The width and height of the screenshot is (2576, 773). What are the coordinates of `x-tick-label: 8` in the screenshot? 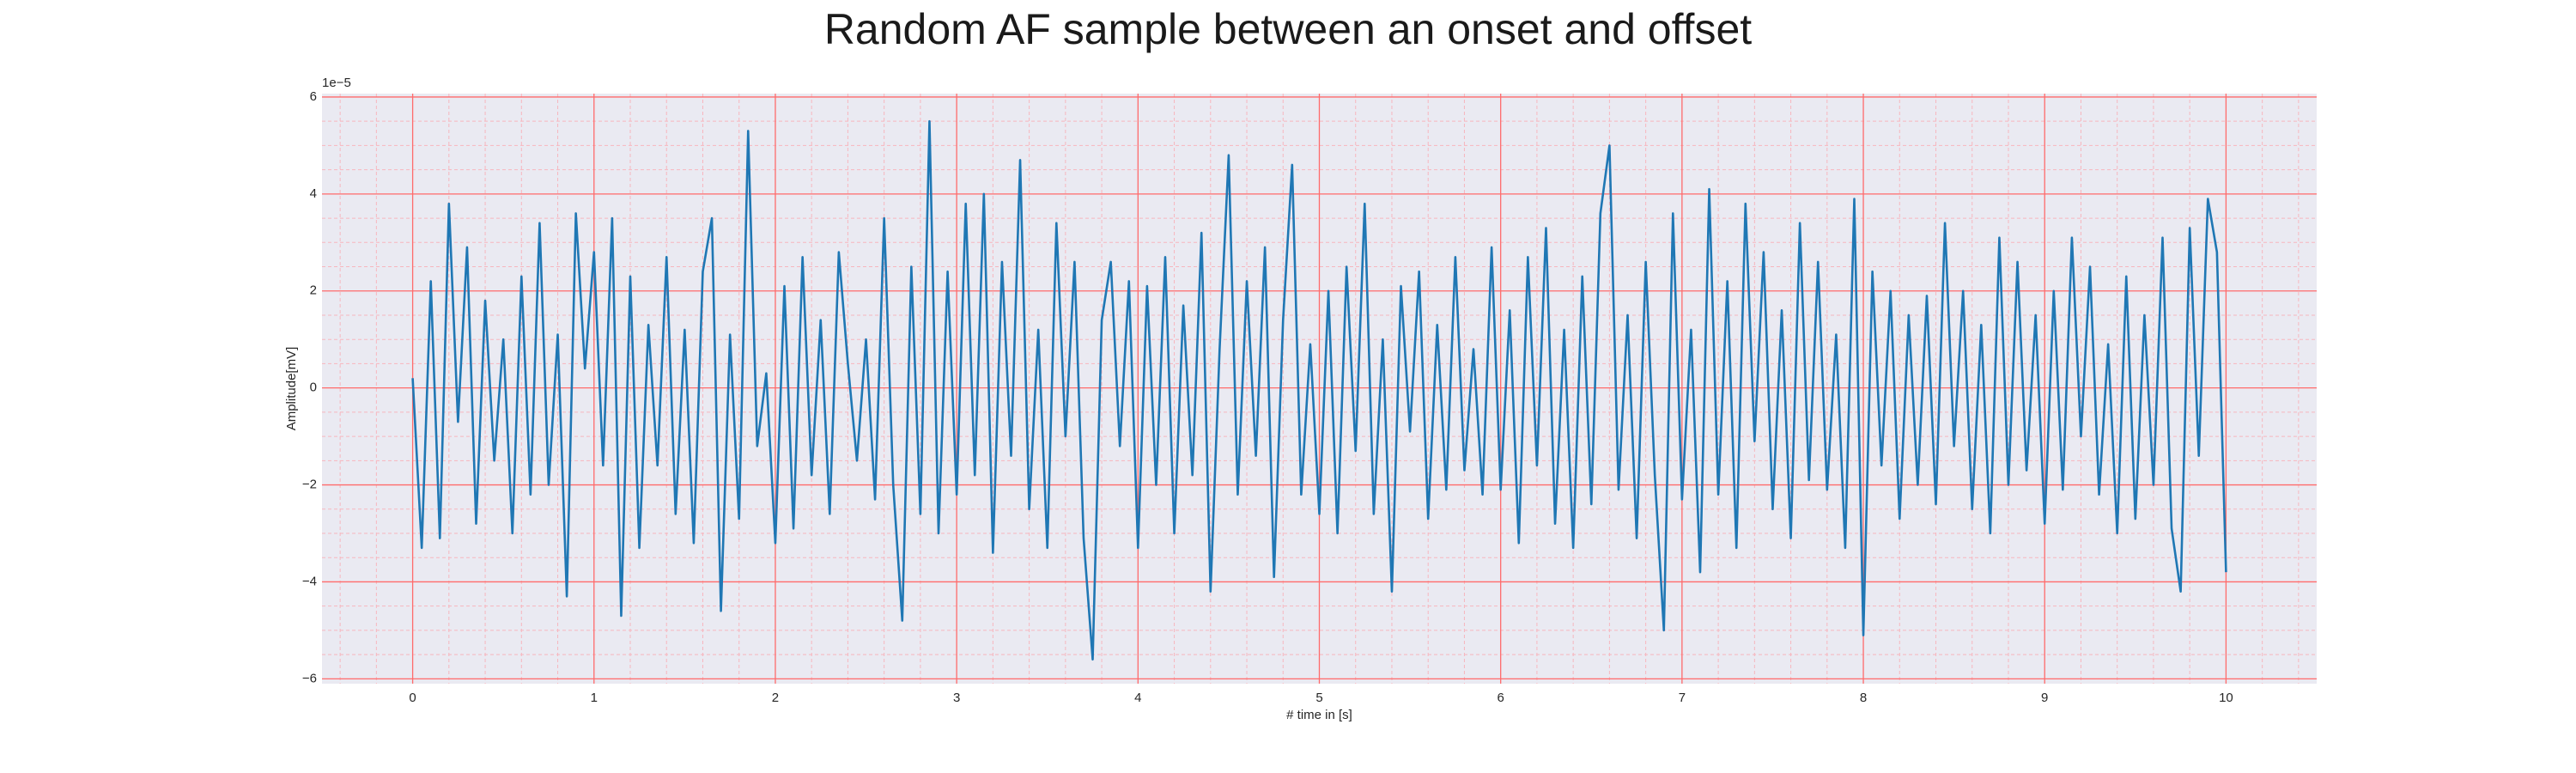 It's located at (1864, 698).